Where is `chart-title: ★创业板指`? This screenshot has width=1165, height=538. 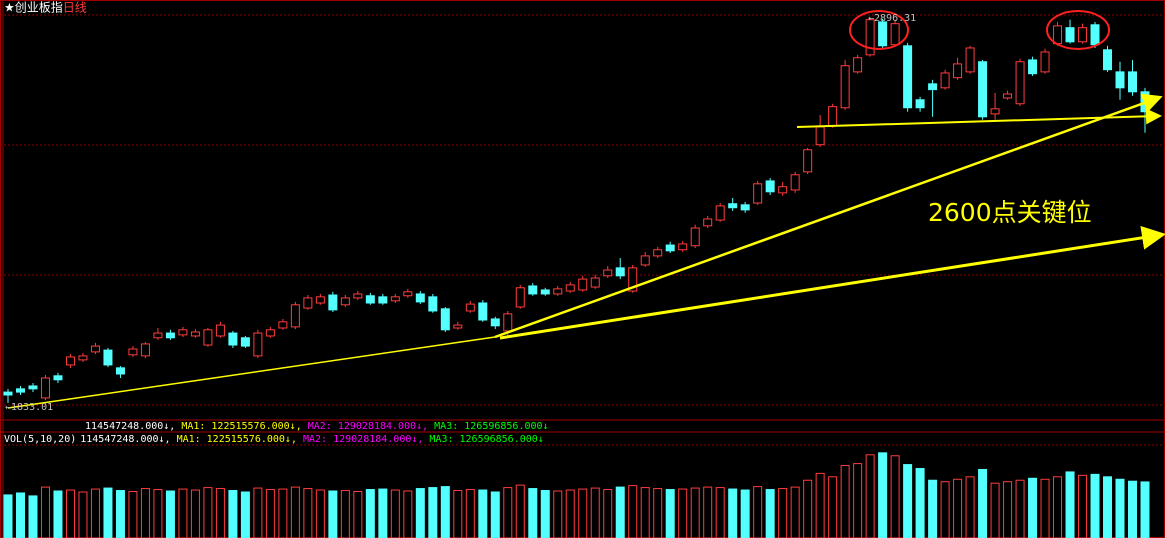
chart-title: ★创业板指 is located at coordinates (33, 7).